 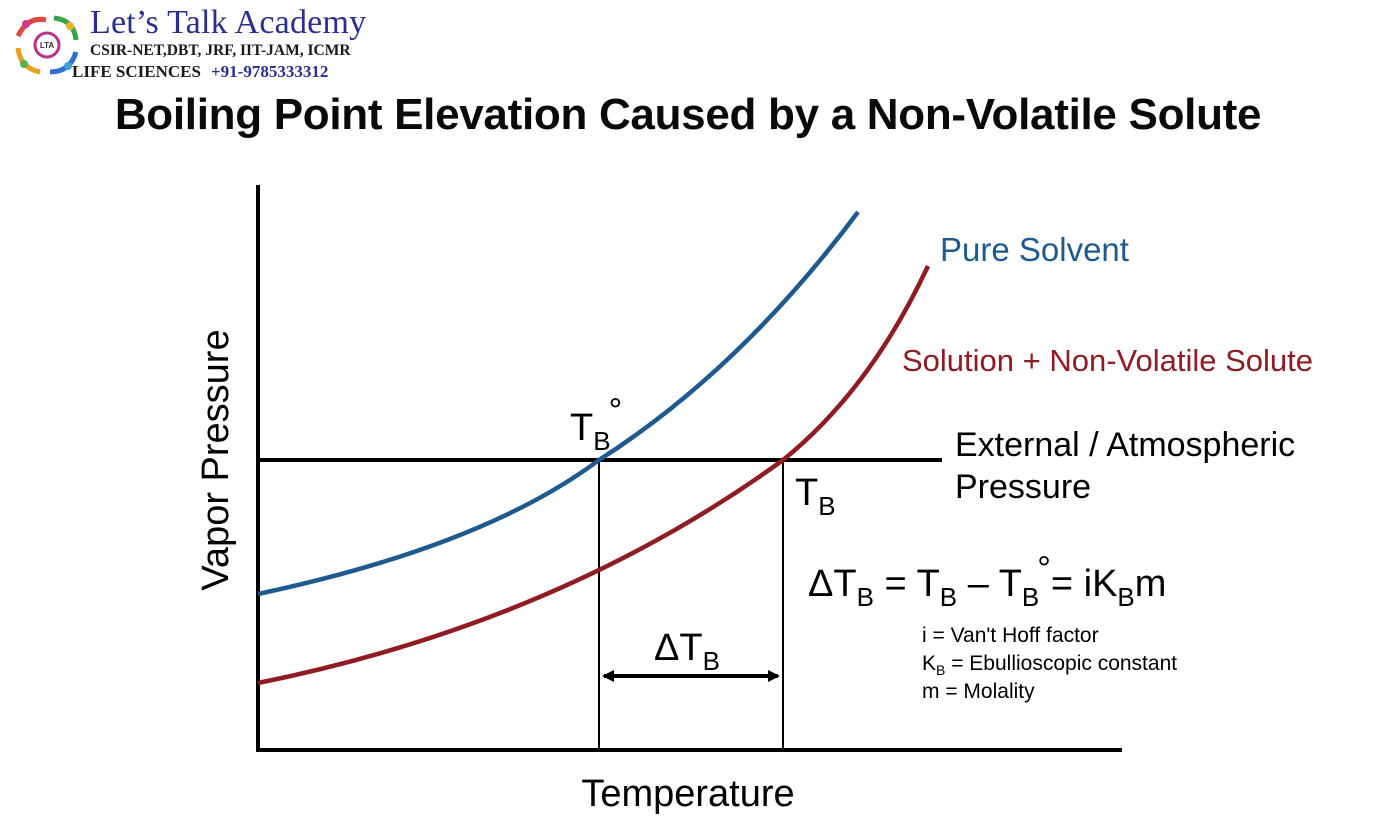 What do you see at coordinates (832, 584) in the screenshot?
I see `eq-part1: ΔT` at bounding box center [832, 584].